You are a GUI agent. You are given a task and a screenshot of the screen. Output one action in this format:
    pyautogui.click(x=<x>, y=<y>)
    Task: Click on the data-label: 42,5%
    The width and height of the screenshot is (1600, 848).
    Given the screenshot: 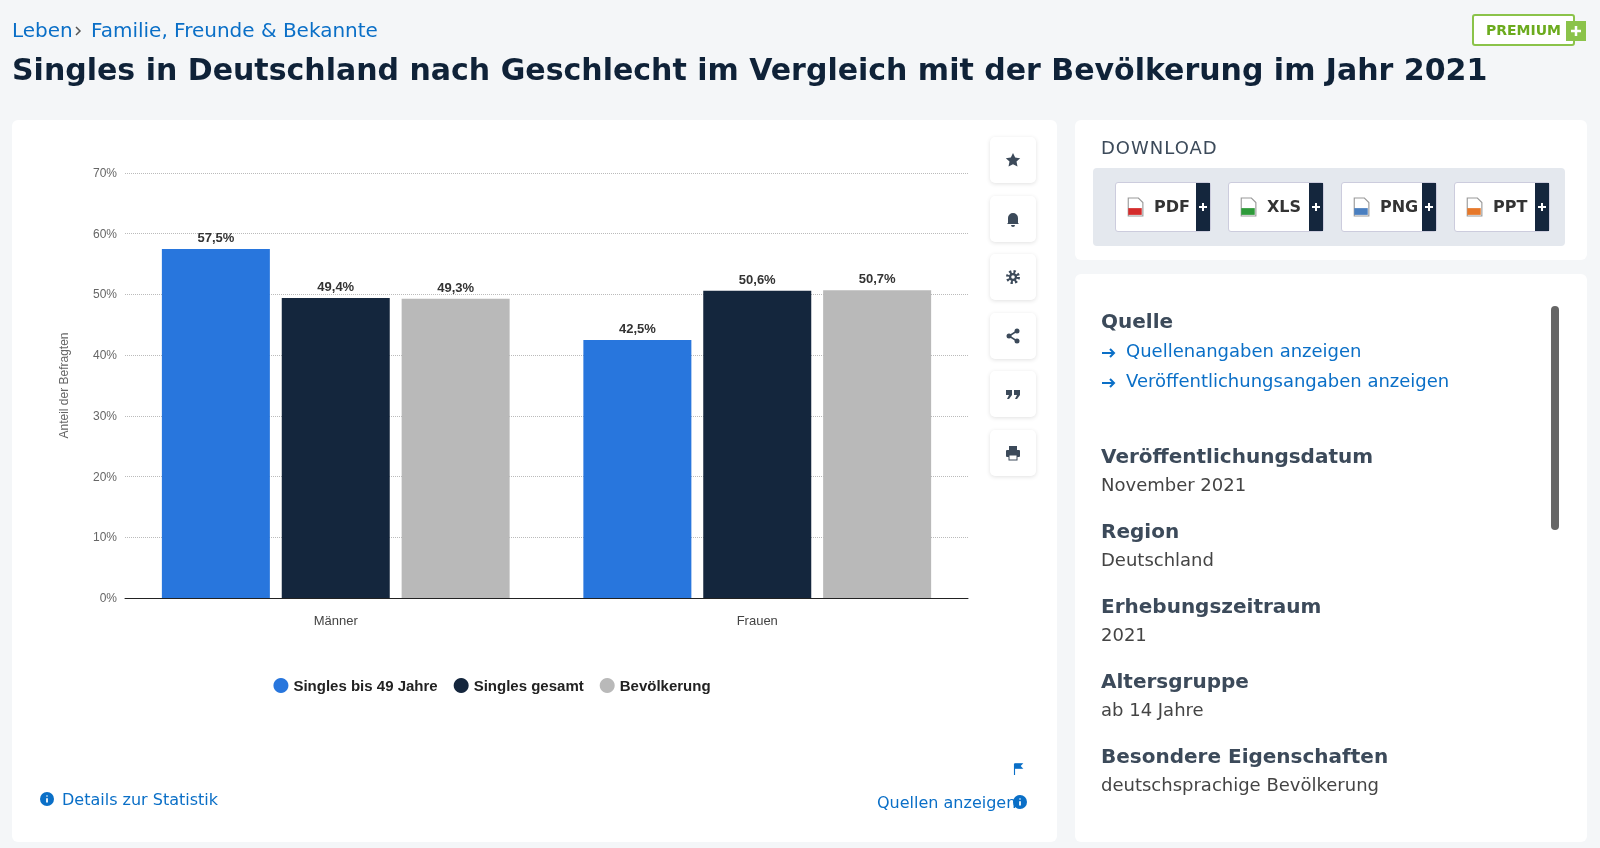 What is the action you would take?
    pyautogui.click(x=637, y=328)
    